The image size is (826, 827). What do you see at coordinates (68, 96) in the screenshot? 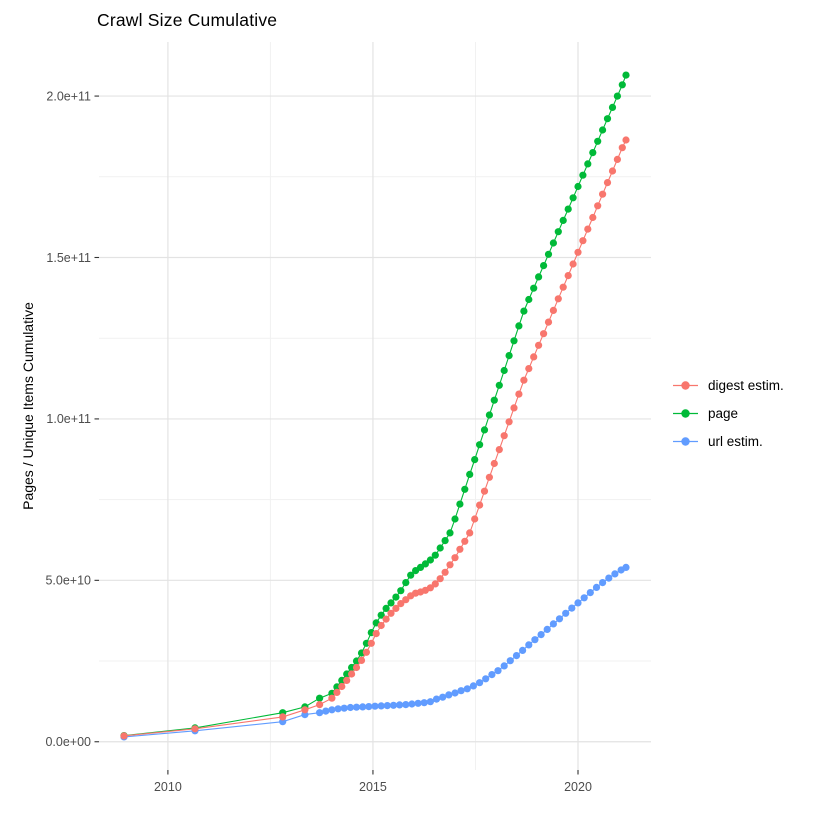
I see `y-tick-label: 2.0e+11` at bounding box center [68, 96].